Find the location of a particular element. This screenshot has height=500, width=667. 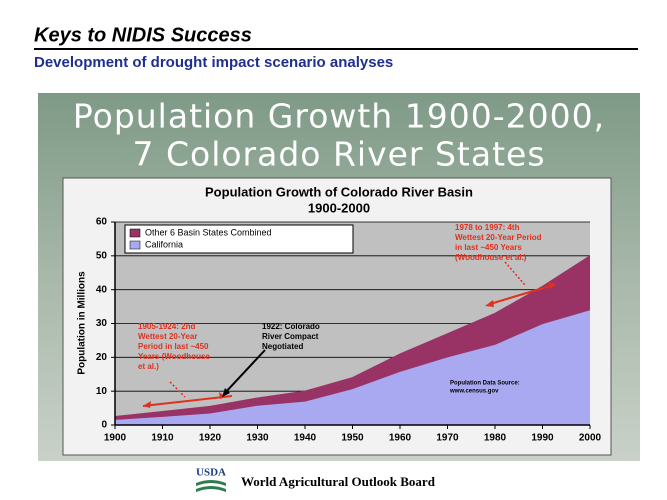

annotation-line: Negotiated is located at coordinates (282, 346).